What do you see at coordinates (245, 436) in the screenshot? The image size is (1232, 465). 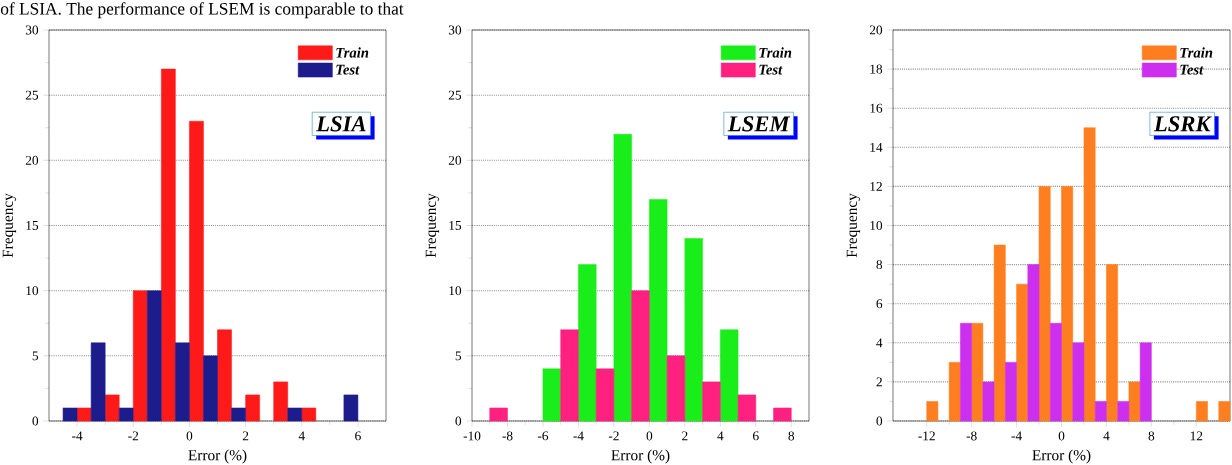 I see `x-tick-label: 2` at bounding box center [245, 436].